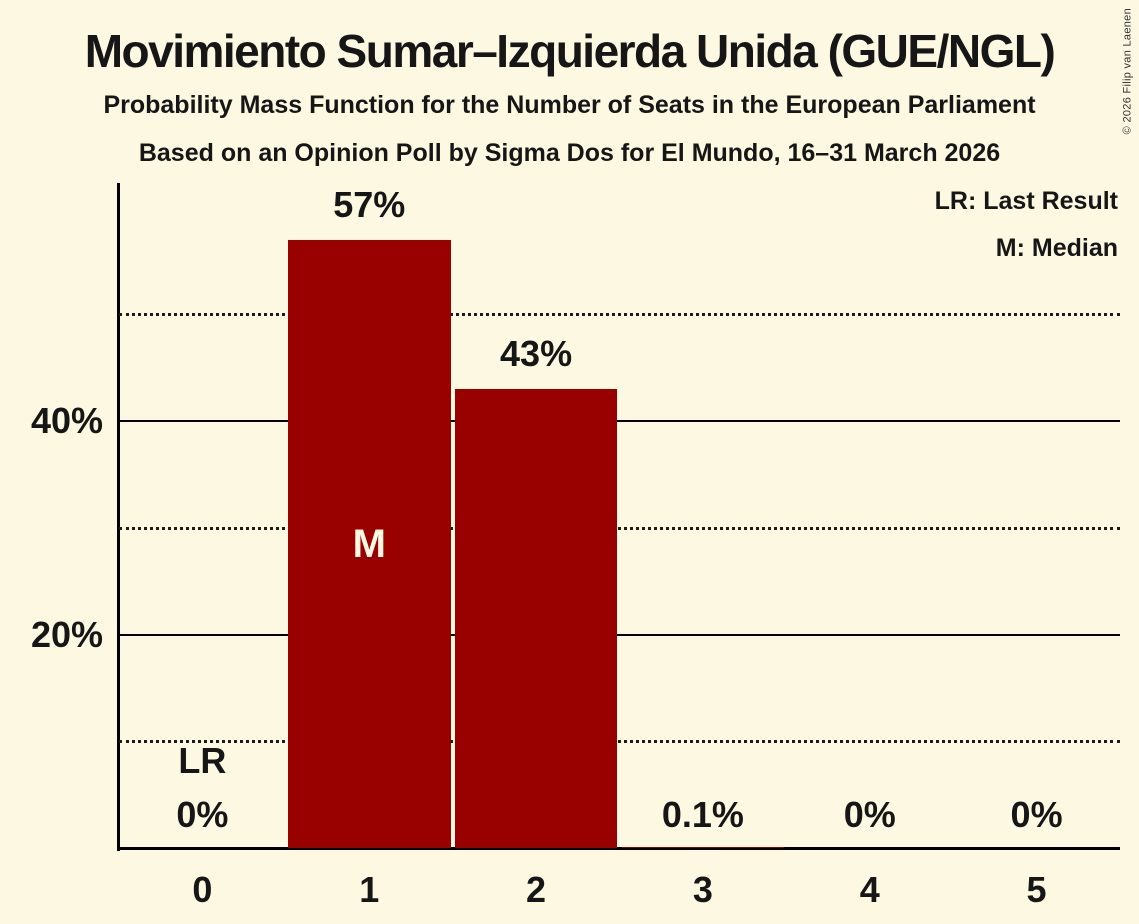 The image size is (1139, 924). What do you see at coordinates (369, 204) in the screenshot?
I see `bar-value-label-1: 57%` at bounding box center [369, 204].